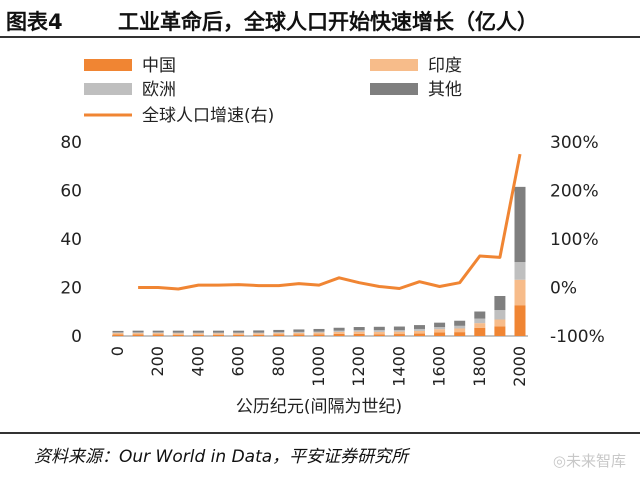 Image resolution: width=640 pixels, height=487 pixels. I want to click on y2-tick-label-1: 0%, so click(563, 289).